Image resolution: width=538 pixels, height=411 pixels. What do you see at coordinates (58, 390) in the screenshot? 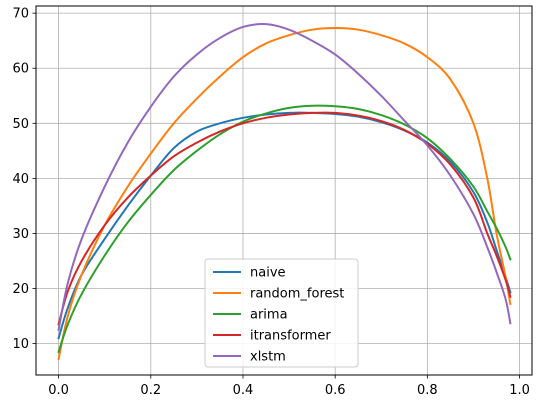
I see `x-tick-label: 0.0` at bounding box center [58, 390].